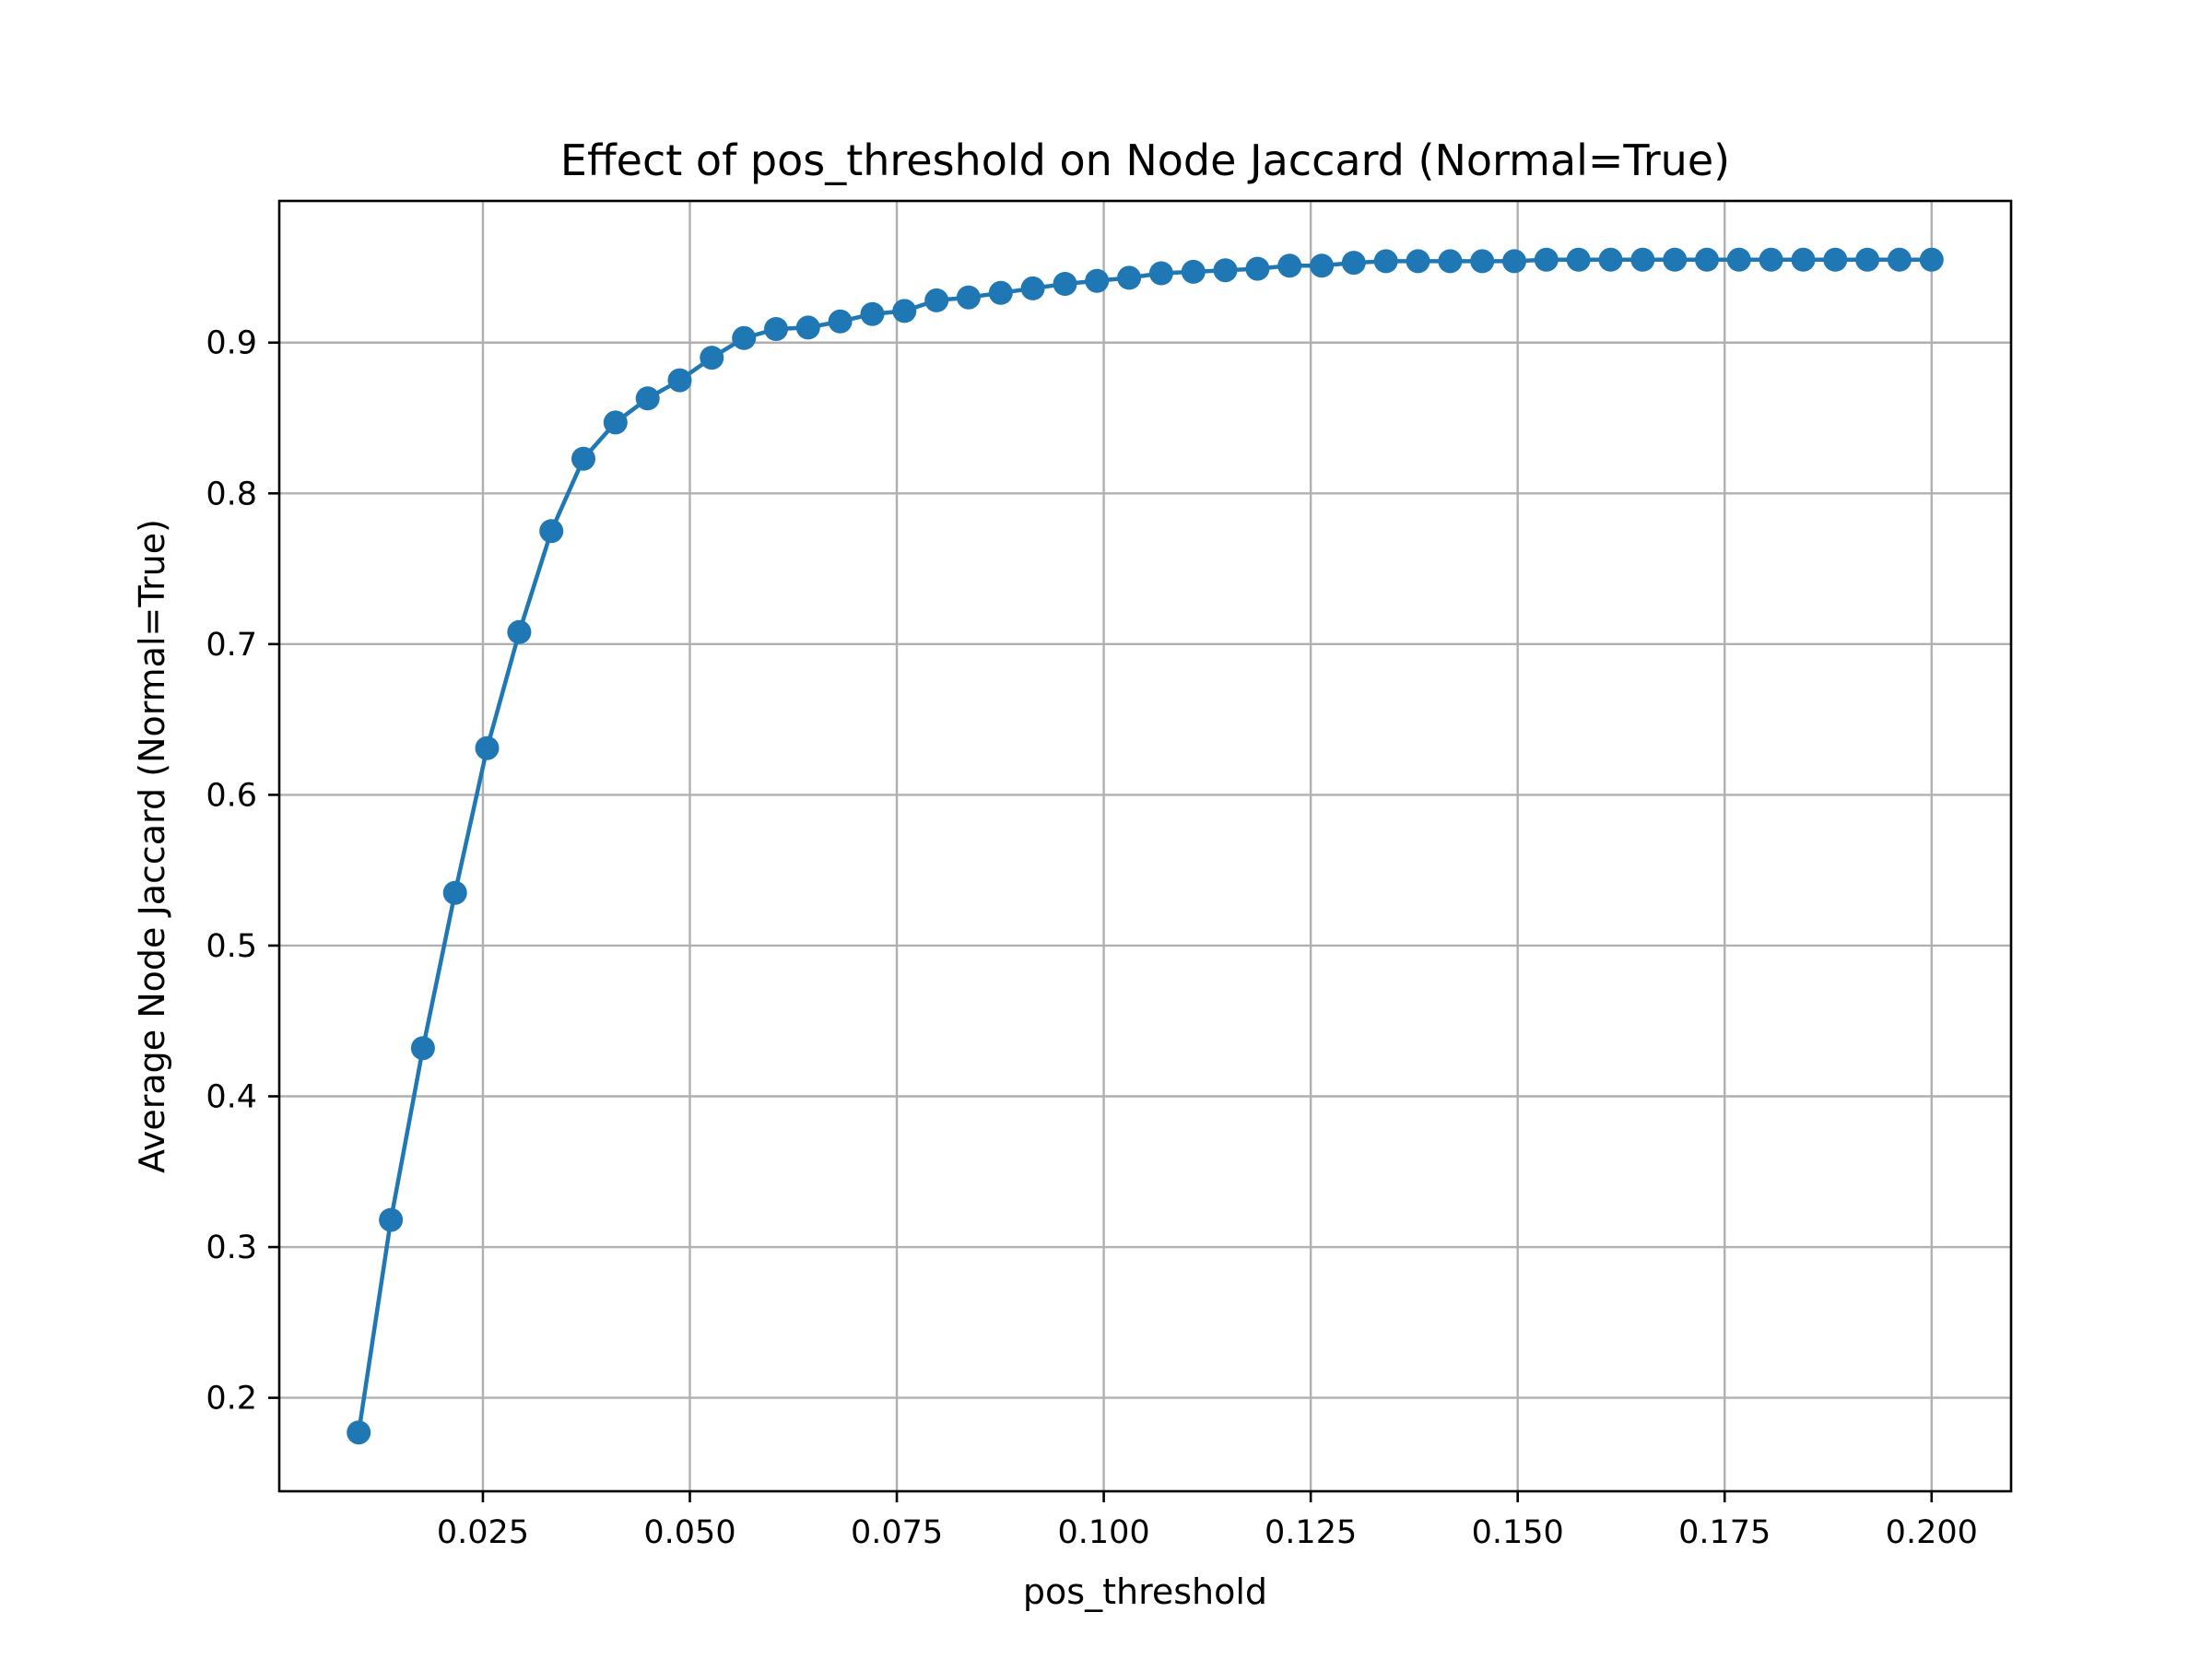 The width and height of the screenshot is (2212, 1659). What do you see at coordinates (231, 1248) in the screenshot?
I see `y-tick-label: 0.3` at bounding box center [231, 1248].